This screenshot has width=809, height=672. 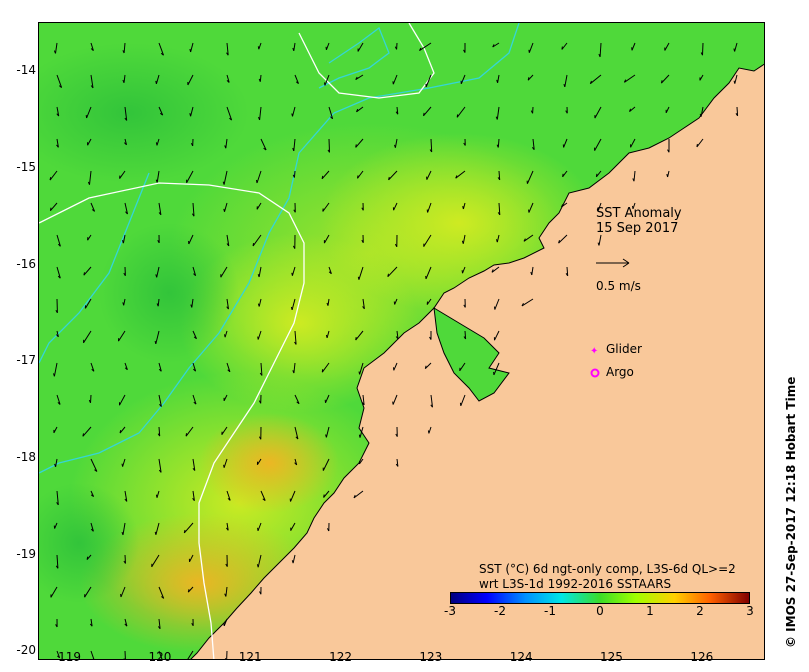 I want to click on scale-label: 0.5 m/s, so click(x=618, y=286).